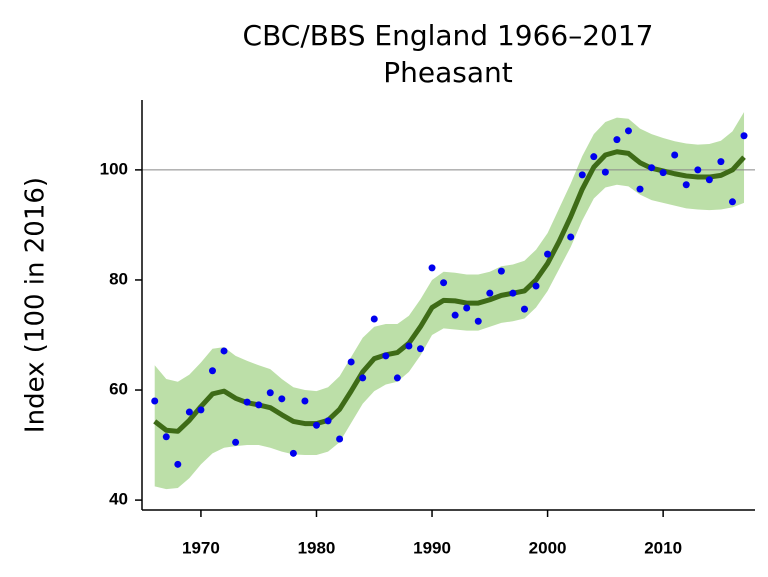 Image resolution: width=768 pixels, height=577 pixels. I want to click on x-tick-label: 2010, so click(663, 547).